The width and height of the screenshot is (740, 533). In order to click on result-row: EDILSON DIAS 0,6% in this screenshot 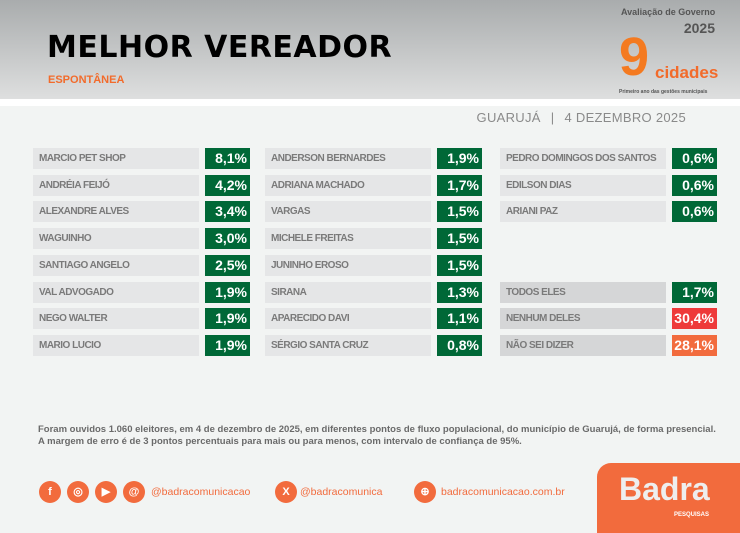, I will do `click(608, 185)`.